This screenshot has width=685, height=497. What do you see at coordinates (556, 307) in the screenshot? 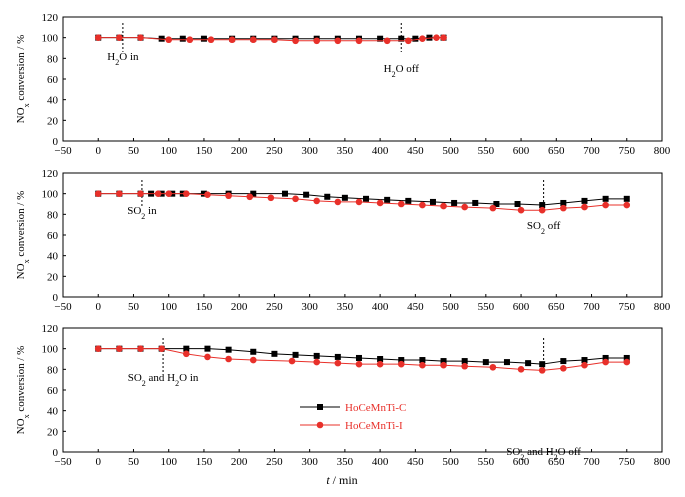
I see `x-tick-label: 650` at bounding box center [556, 307].